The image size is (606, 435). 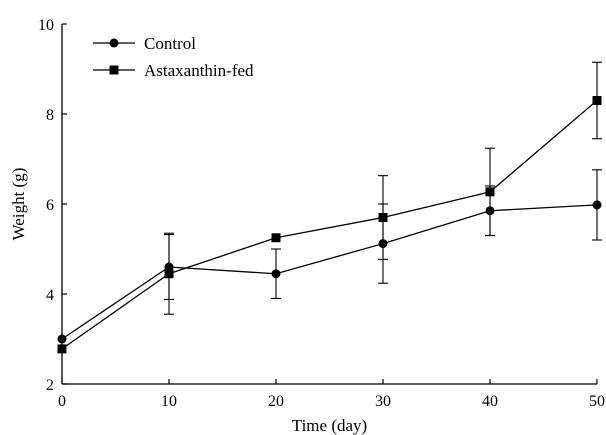 What do you see at coordinates (46, 25) in the screenshot?
I see `y-tick-label: 10` at bounding box center [46, 25].